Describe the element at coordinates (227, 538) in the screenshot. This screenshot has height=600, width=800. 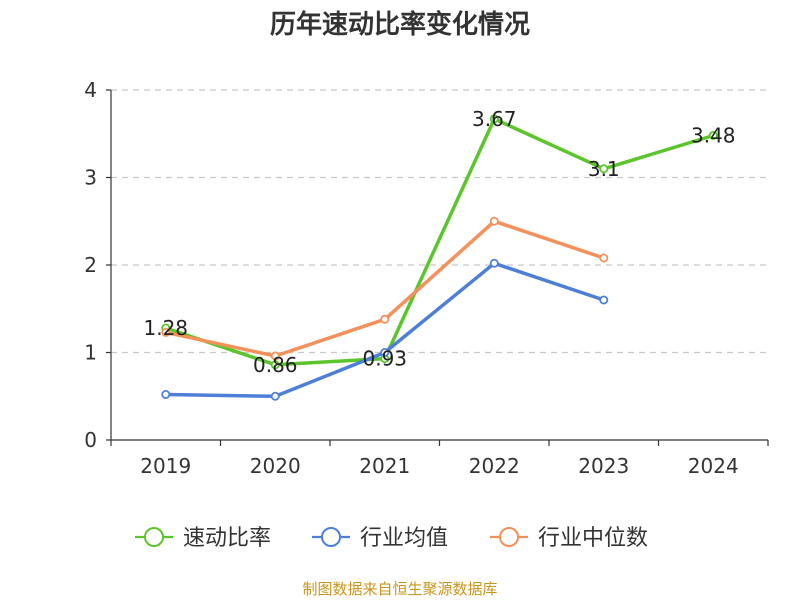
I see `legend-label: 速动比率` at that location.